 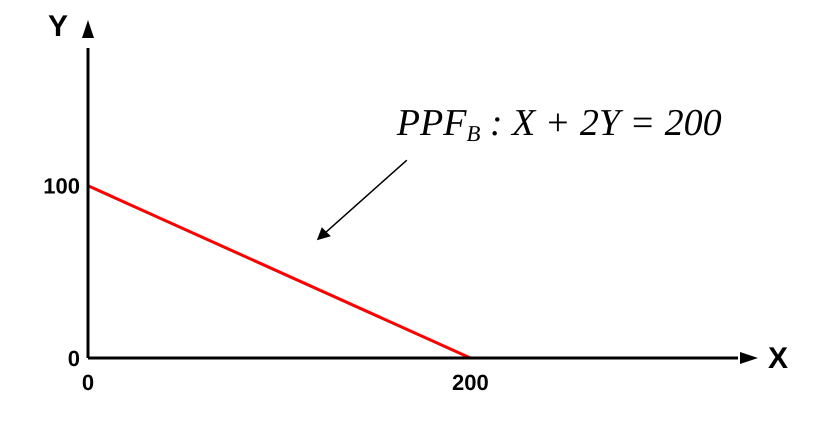 I want to click on y-axis-title: Y, so click(x=58, y=26).